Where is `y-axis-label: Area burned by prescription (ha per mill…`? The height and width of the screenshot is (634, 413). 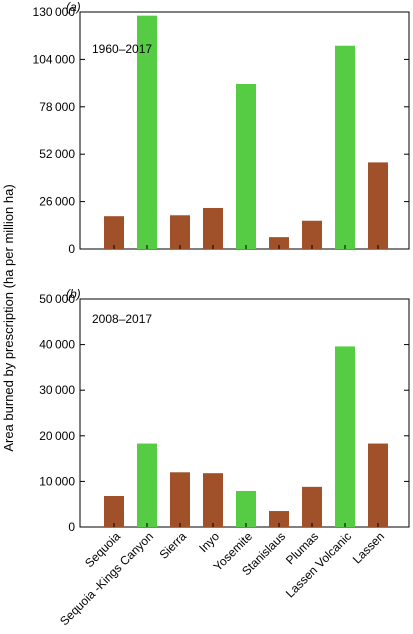 y-axis-label: Area burned by prescription (ha per mill… is located at coordinates (8, 317).